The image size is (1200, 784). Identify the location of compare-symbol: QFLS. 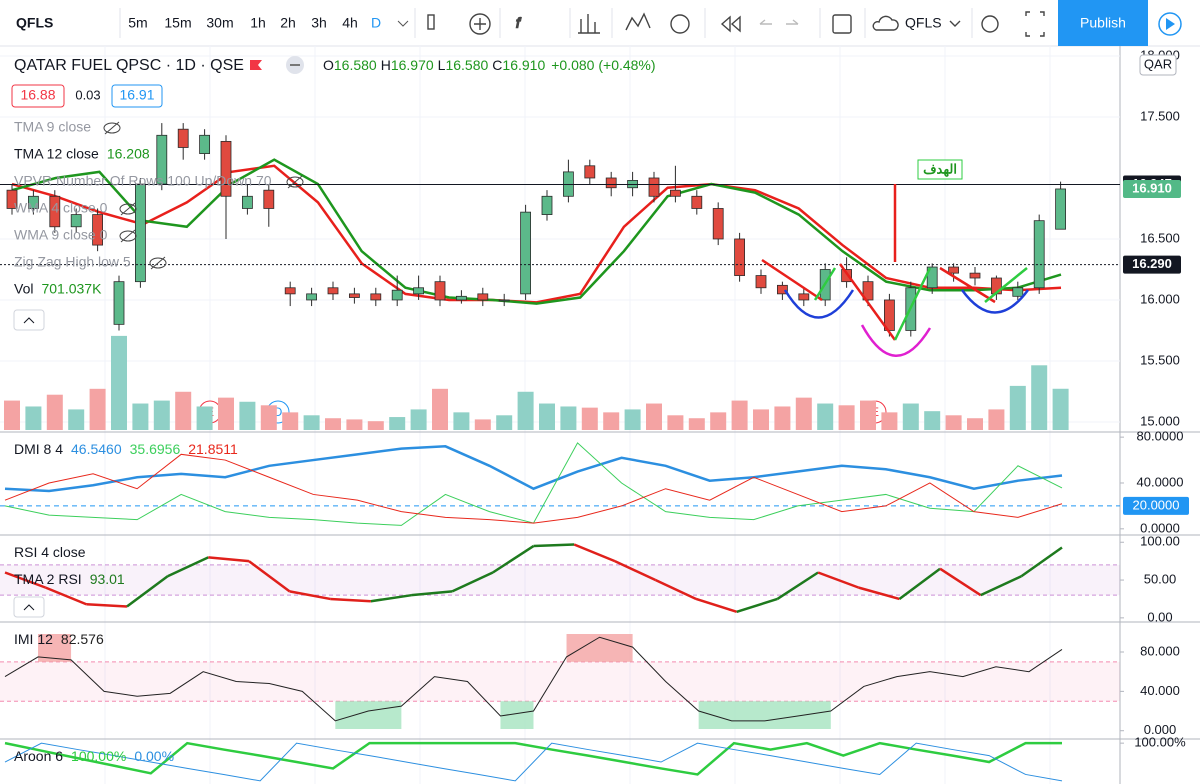
(923, 23).